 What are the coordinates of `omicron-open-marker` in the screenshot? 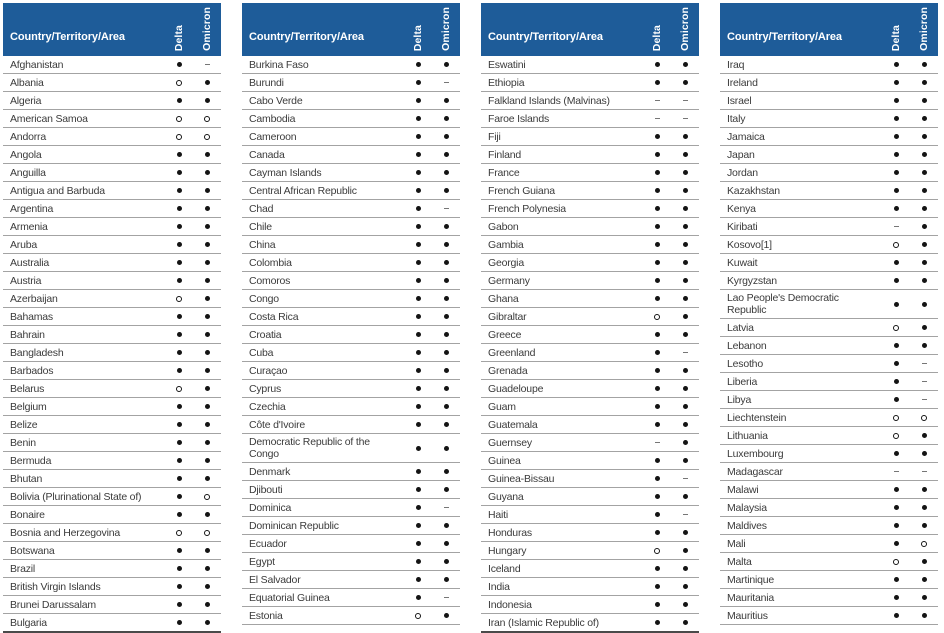 It's located at (207, 496).